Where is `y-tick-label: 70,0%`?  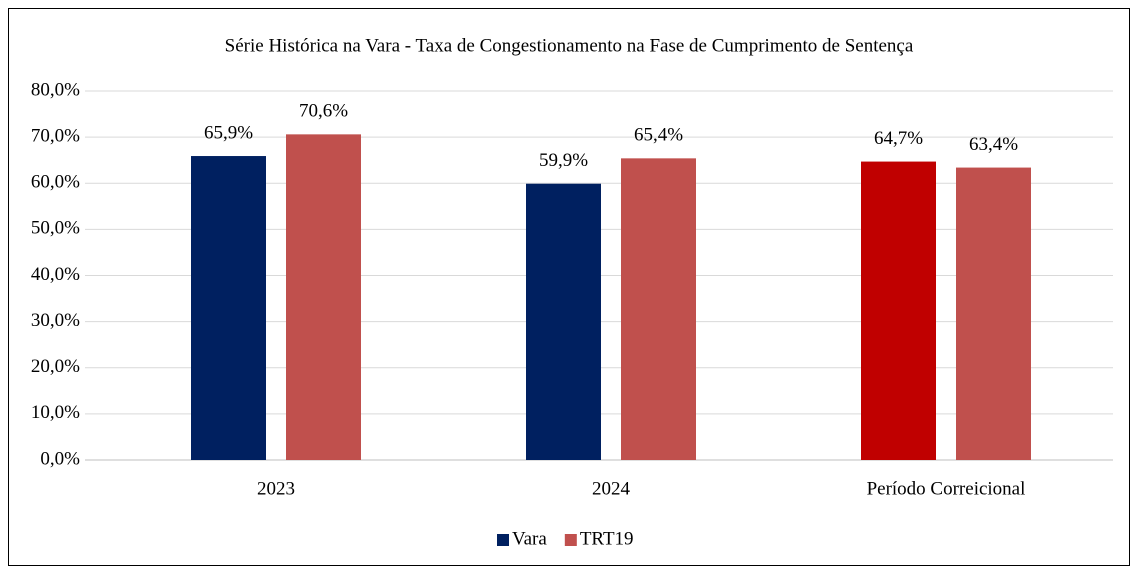
y-tick-label: 70,0% is located at coordinates (55, 135).